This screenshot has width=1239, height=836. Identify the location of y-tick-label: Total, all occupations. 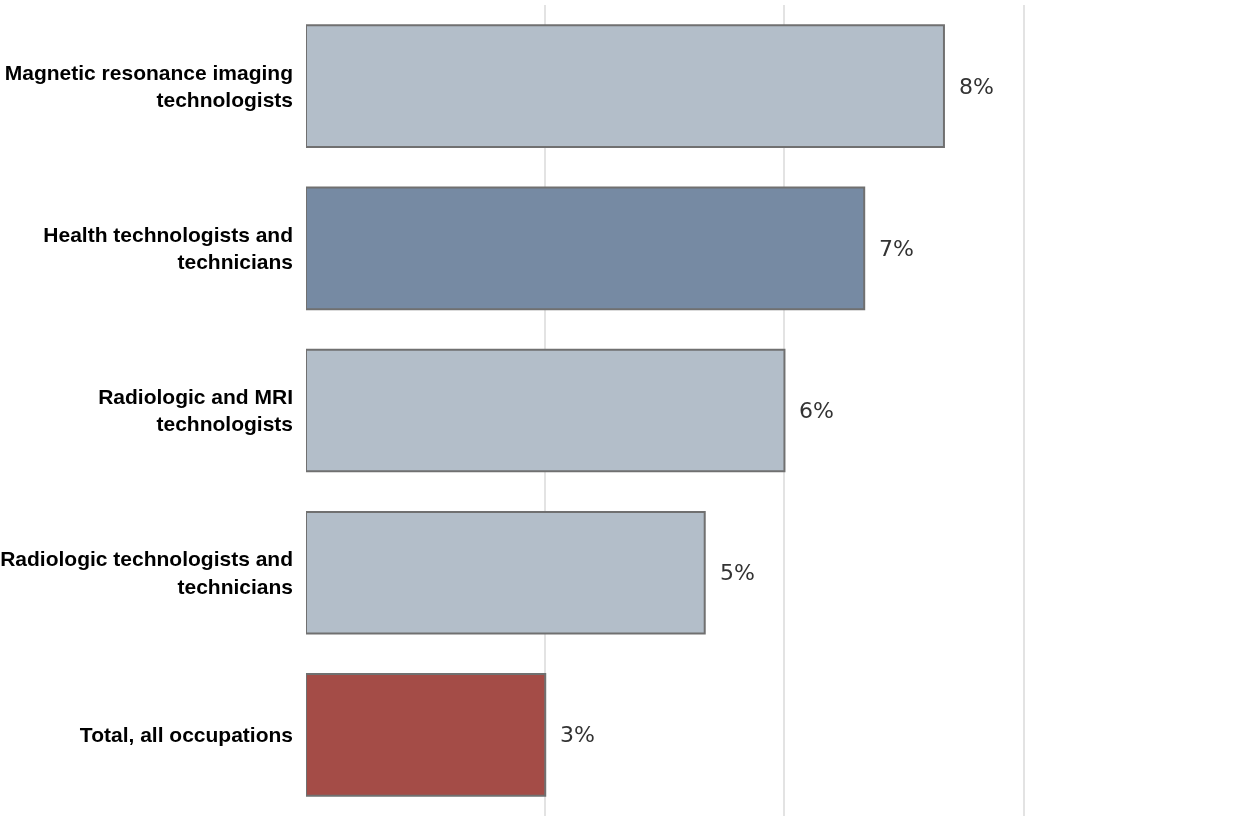
(186, 735).